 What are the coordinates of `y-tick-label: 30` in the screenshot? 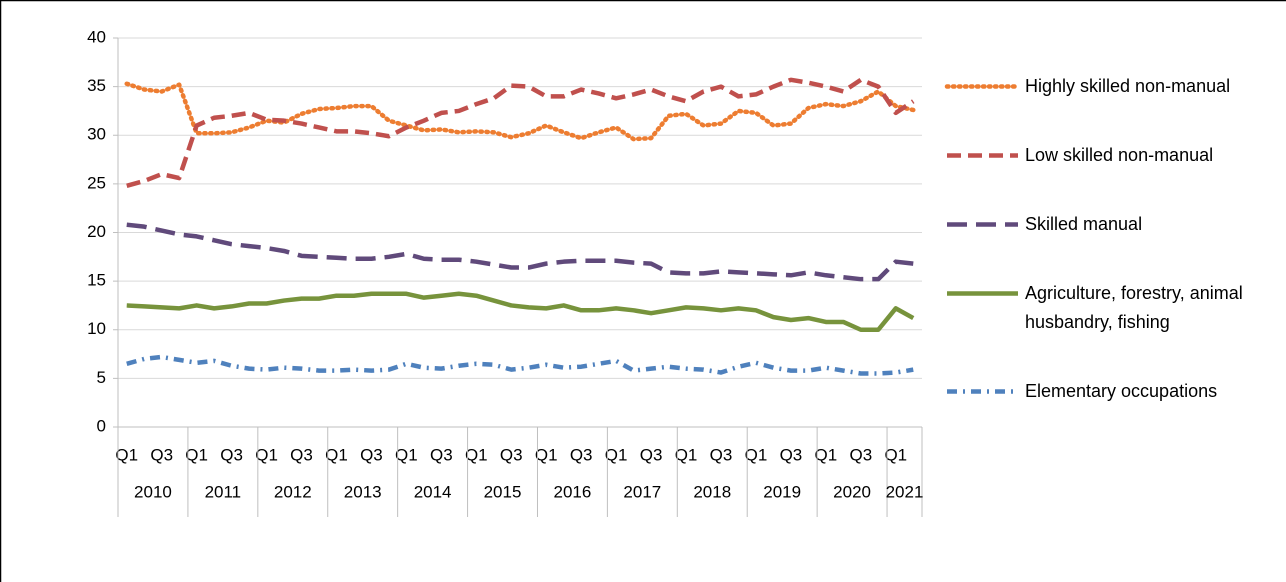 It's located at (96, 134).